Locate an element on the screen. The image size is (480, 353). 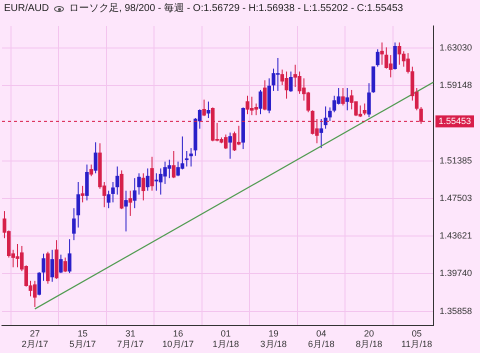
x-tick-label: 15 5月/17 is located at coordinates (82, 339).